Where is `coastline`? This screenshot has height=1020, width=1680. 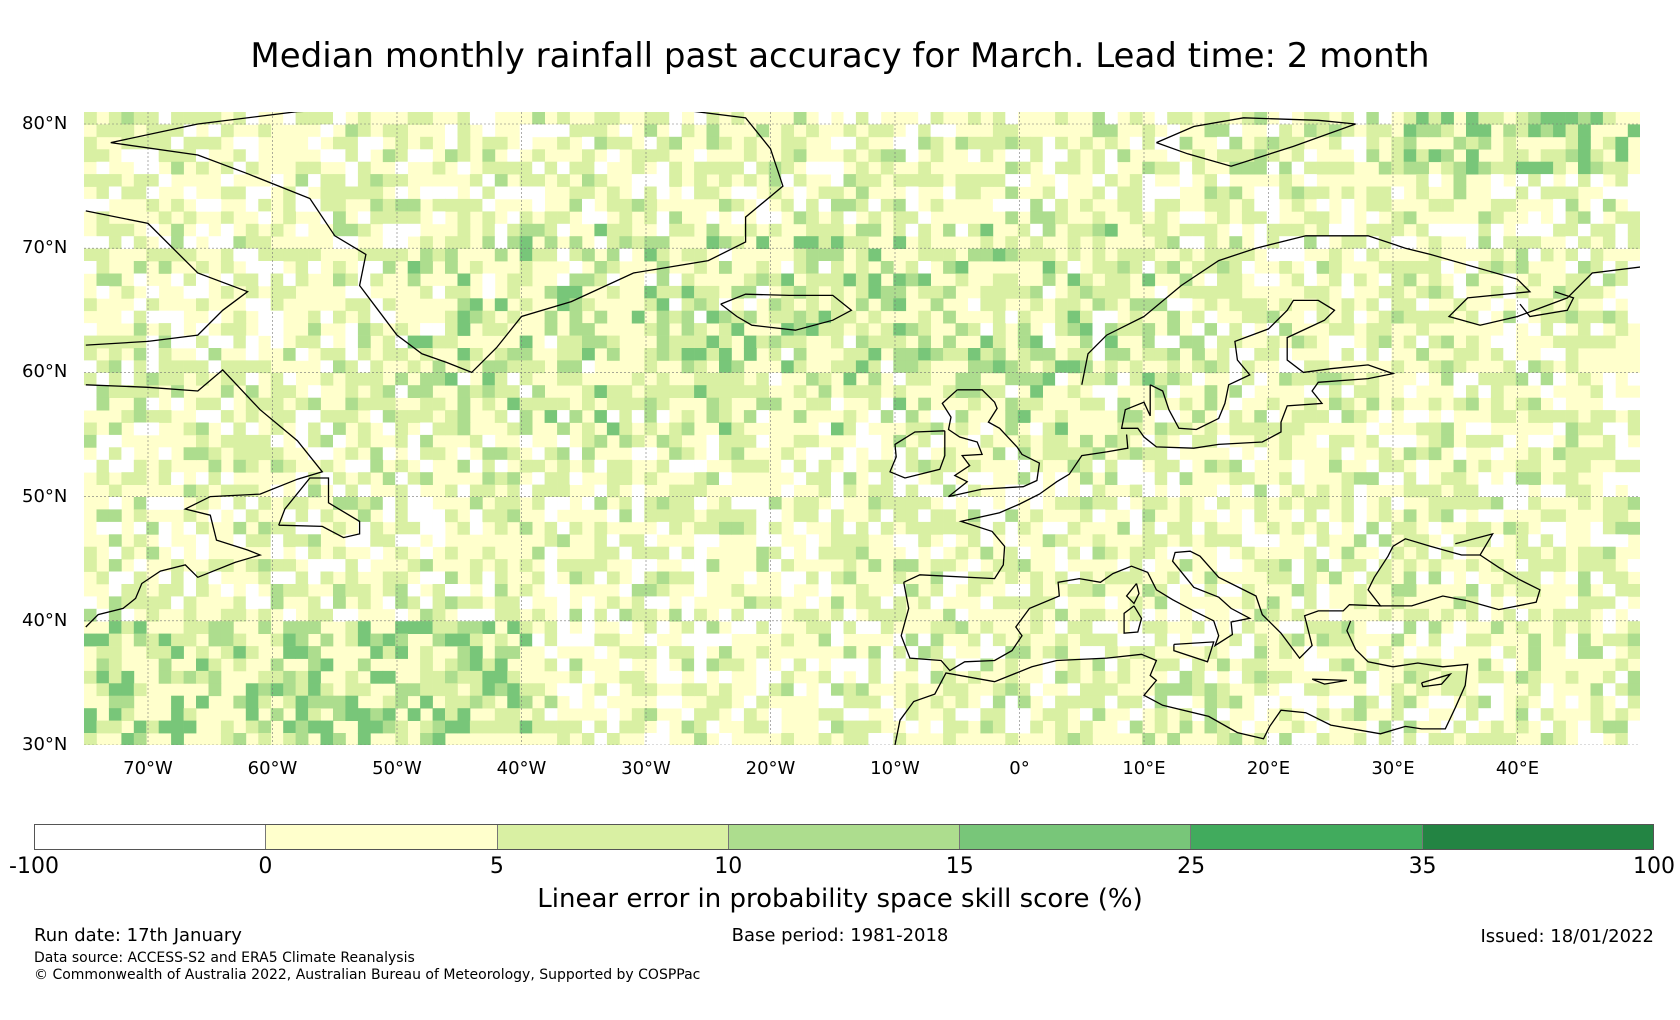 coastline is located at coordinates (1016, 508).